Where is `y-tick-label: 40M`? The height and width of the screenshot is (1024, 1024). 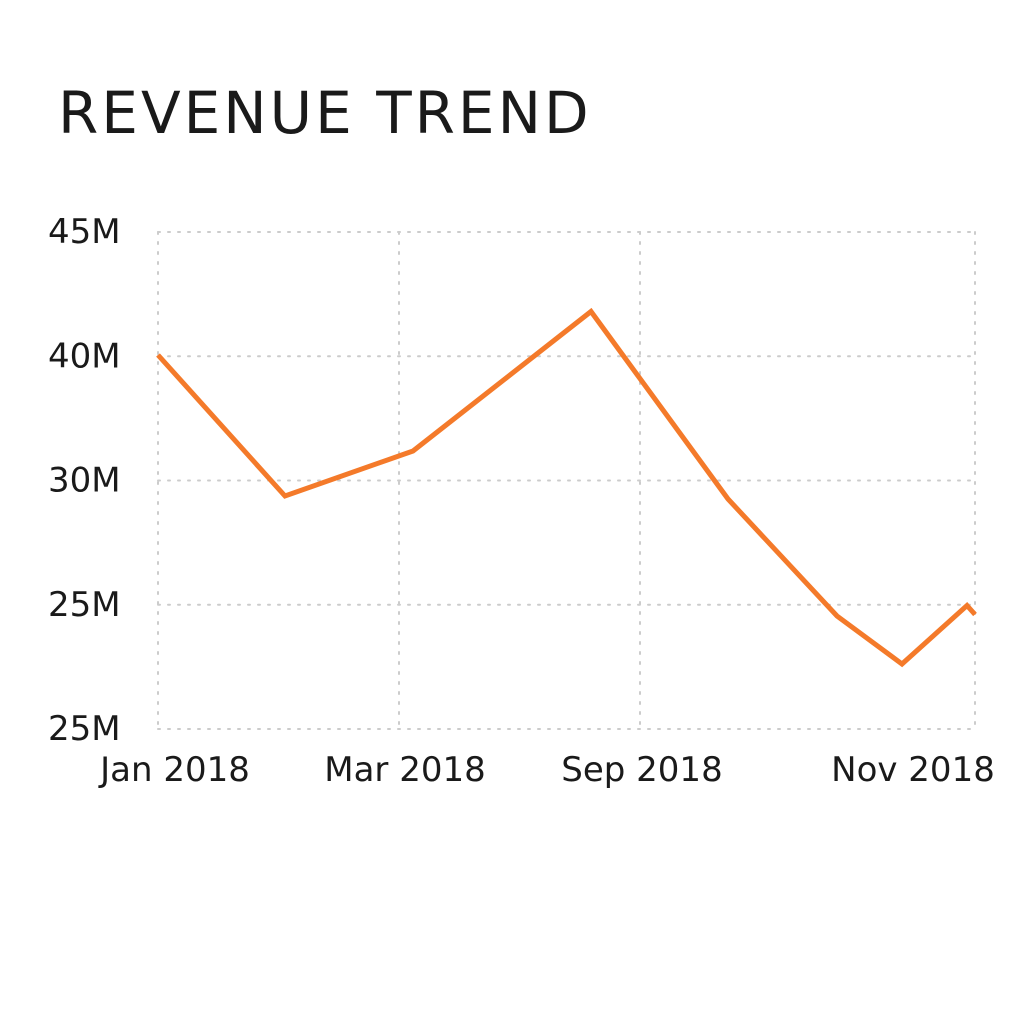
y-tick-label: 40M is located at coordinates (84, 356).